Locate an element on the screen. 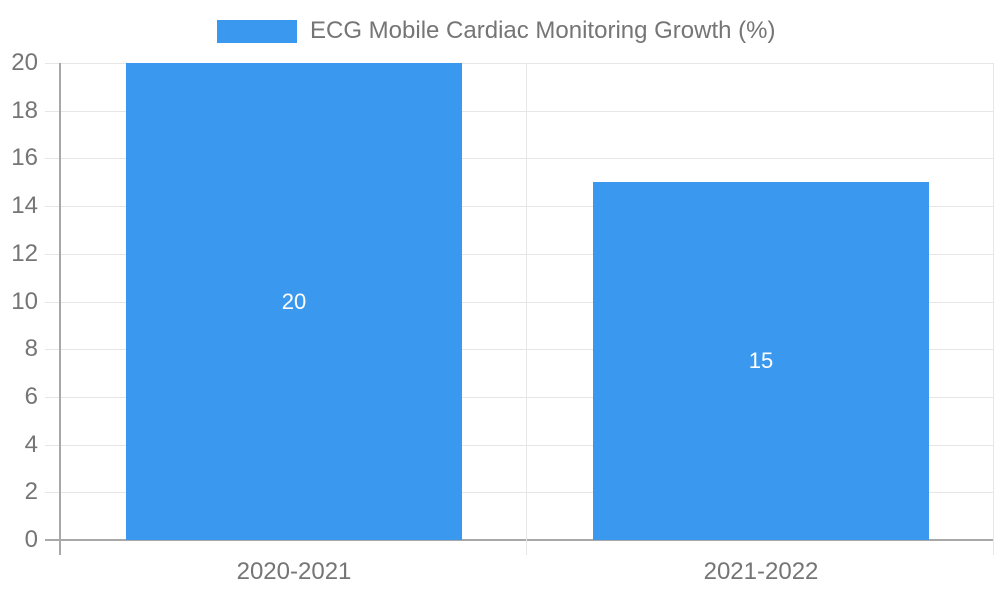  y-axis-tick-label: 14 is located at coordinates (24, 205).